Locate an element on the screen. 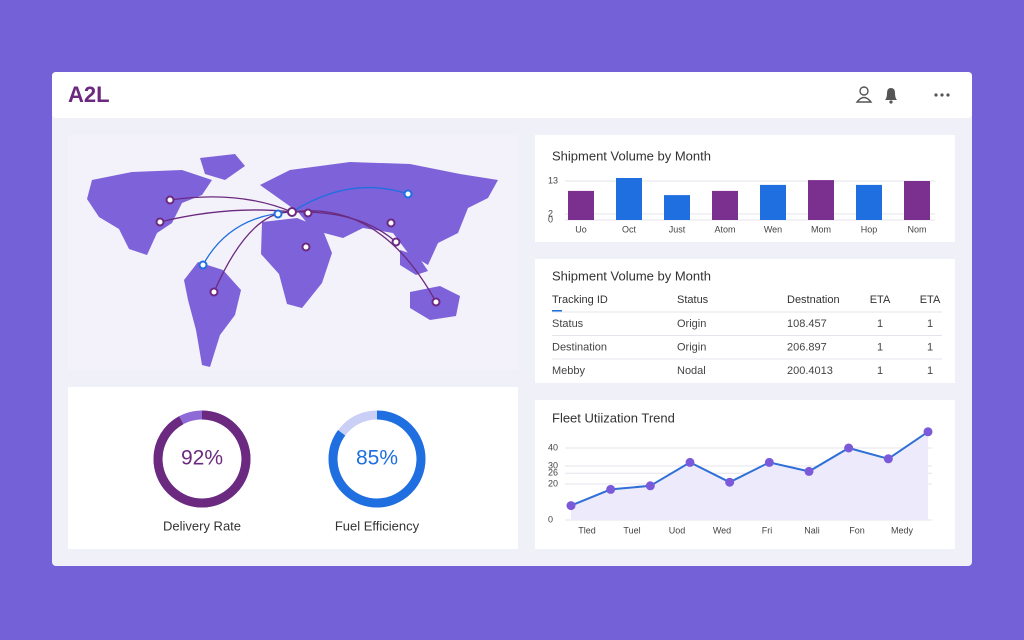 Image resolution: width=1024 pixels, height=640 pixels. x-tick-label: Tuel is located at coordinates (631, 530).